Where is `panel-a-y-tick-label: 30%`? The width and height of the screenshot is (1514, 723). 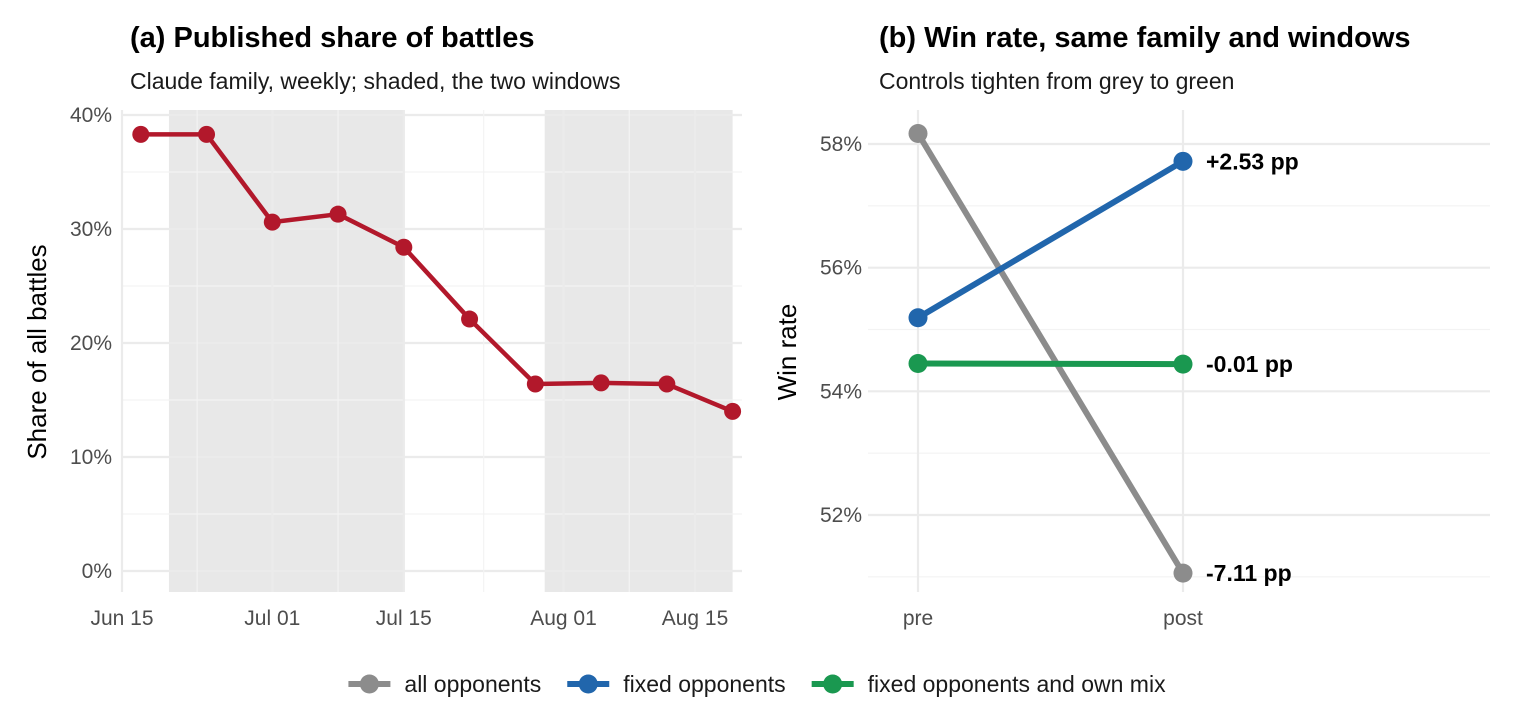
panel-a-y-tick-label: 30% is located at coordinates (91, 229).